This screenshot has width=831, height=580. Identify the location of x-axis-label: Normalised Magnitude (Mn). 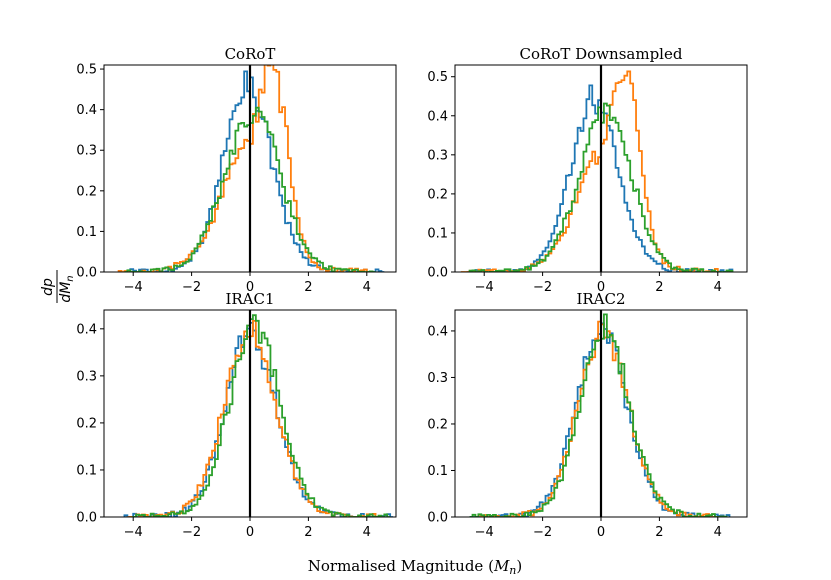
(415, 567).